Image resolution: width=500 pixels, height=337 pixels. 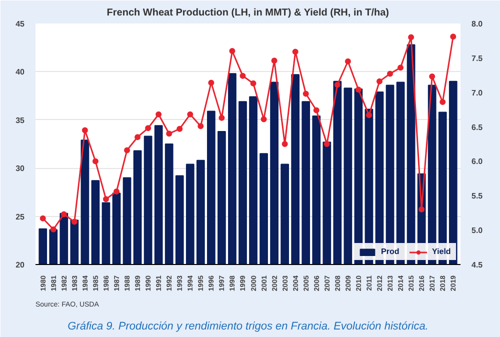 I want to click on y2-tick-label: 7.0, so click(x=478, y=93).